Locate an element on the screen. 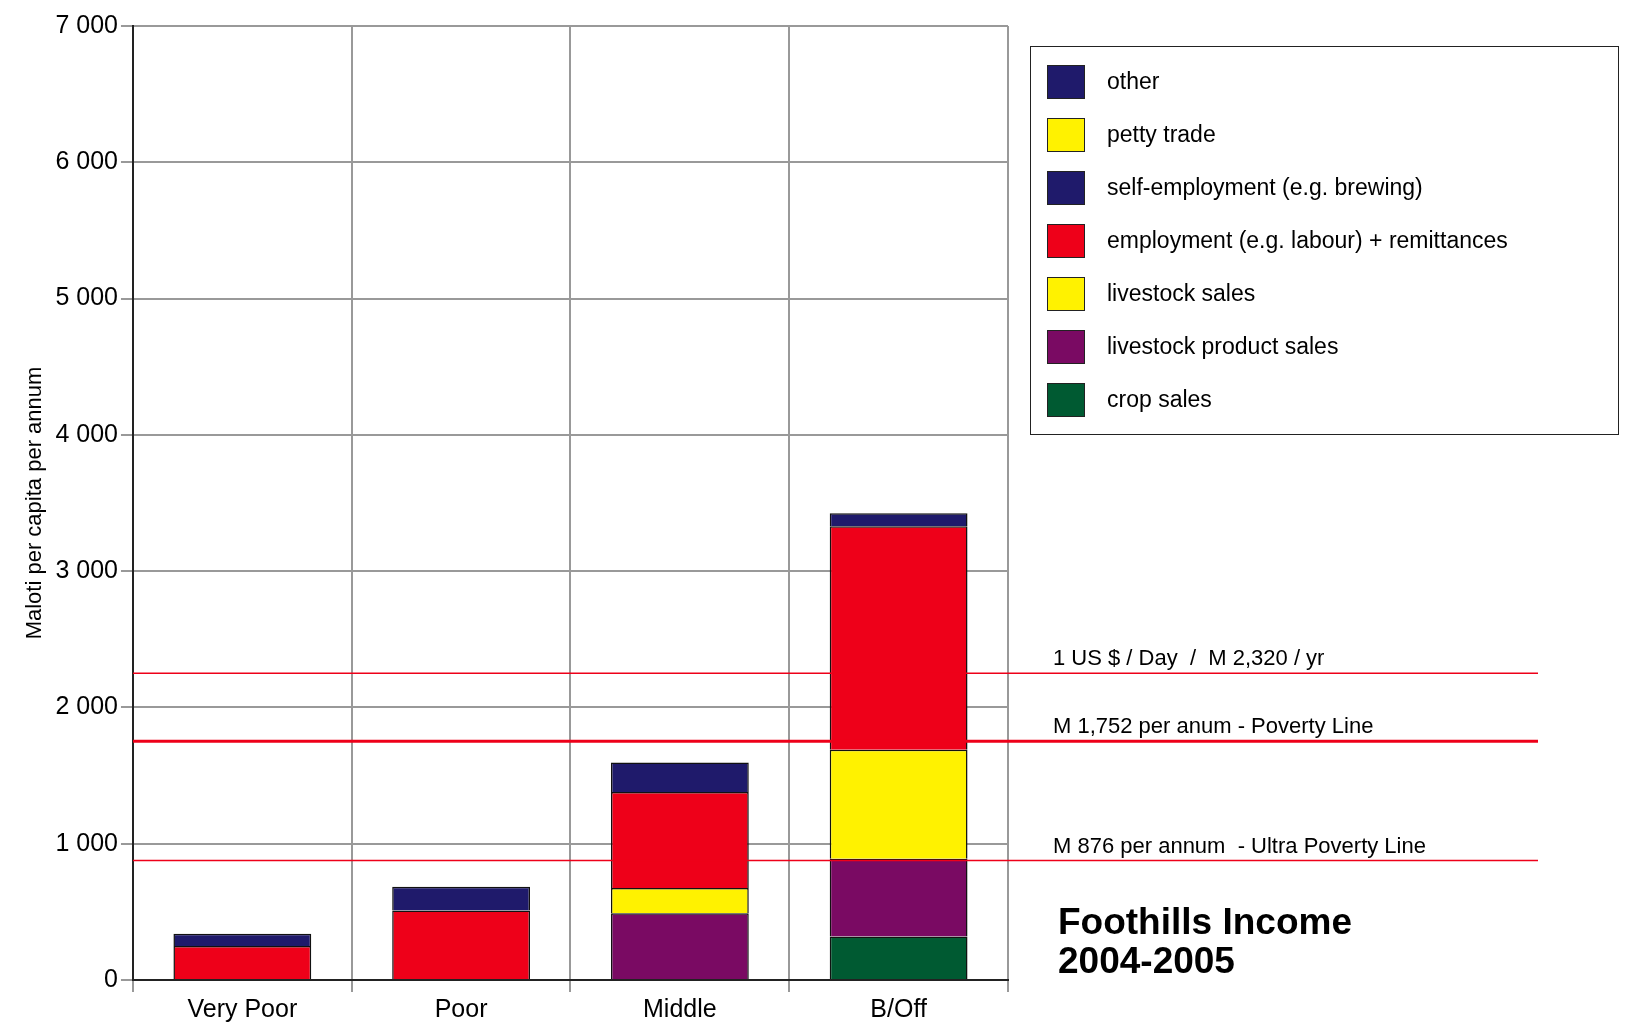 The height and width of the screenshot is (1034, 1627). y-tick-label: 7 000 is located at coordinates (86, 23).